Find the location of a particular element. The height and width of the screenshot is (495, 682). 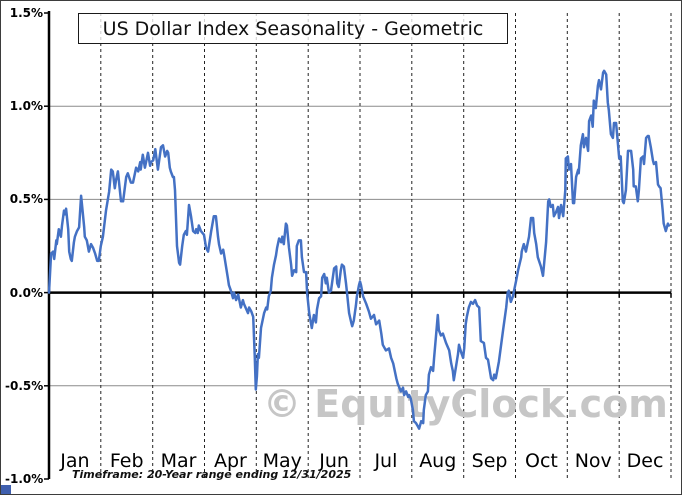

x-month-label: Mar is located at coordinates (178, 461).